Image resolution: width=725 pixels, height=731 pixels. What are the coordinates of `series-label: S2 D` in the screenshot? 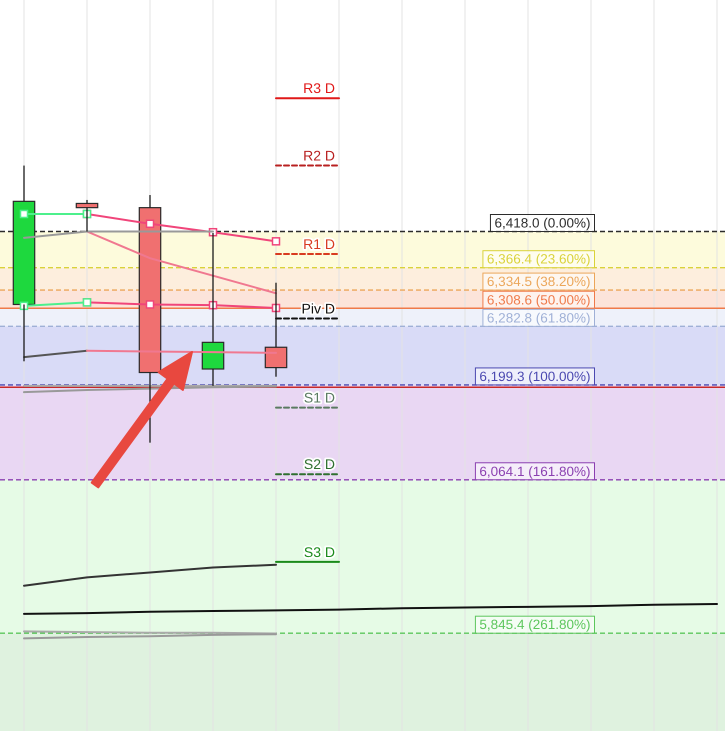 It's located at (319, 464).